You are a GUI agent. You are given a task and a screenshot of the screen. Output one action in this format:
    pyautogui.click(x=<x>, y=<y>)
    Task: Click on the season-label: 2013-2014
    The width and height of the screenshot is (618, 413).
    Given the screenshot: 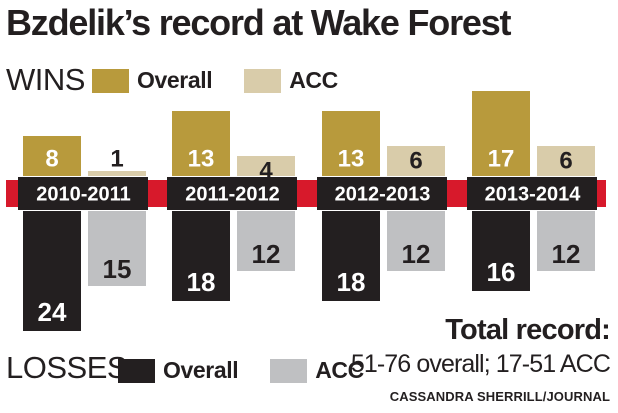 What is the action you would take?
    pyautogui.click(x=533, y=195)
    